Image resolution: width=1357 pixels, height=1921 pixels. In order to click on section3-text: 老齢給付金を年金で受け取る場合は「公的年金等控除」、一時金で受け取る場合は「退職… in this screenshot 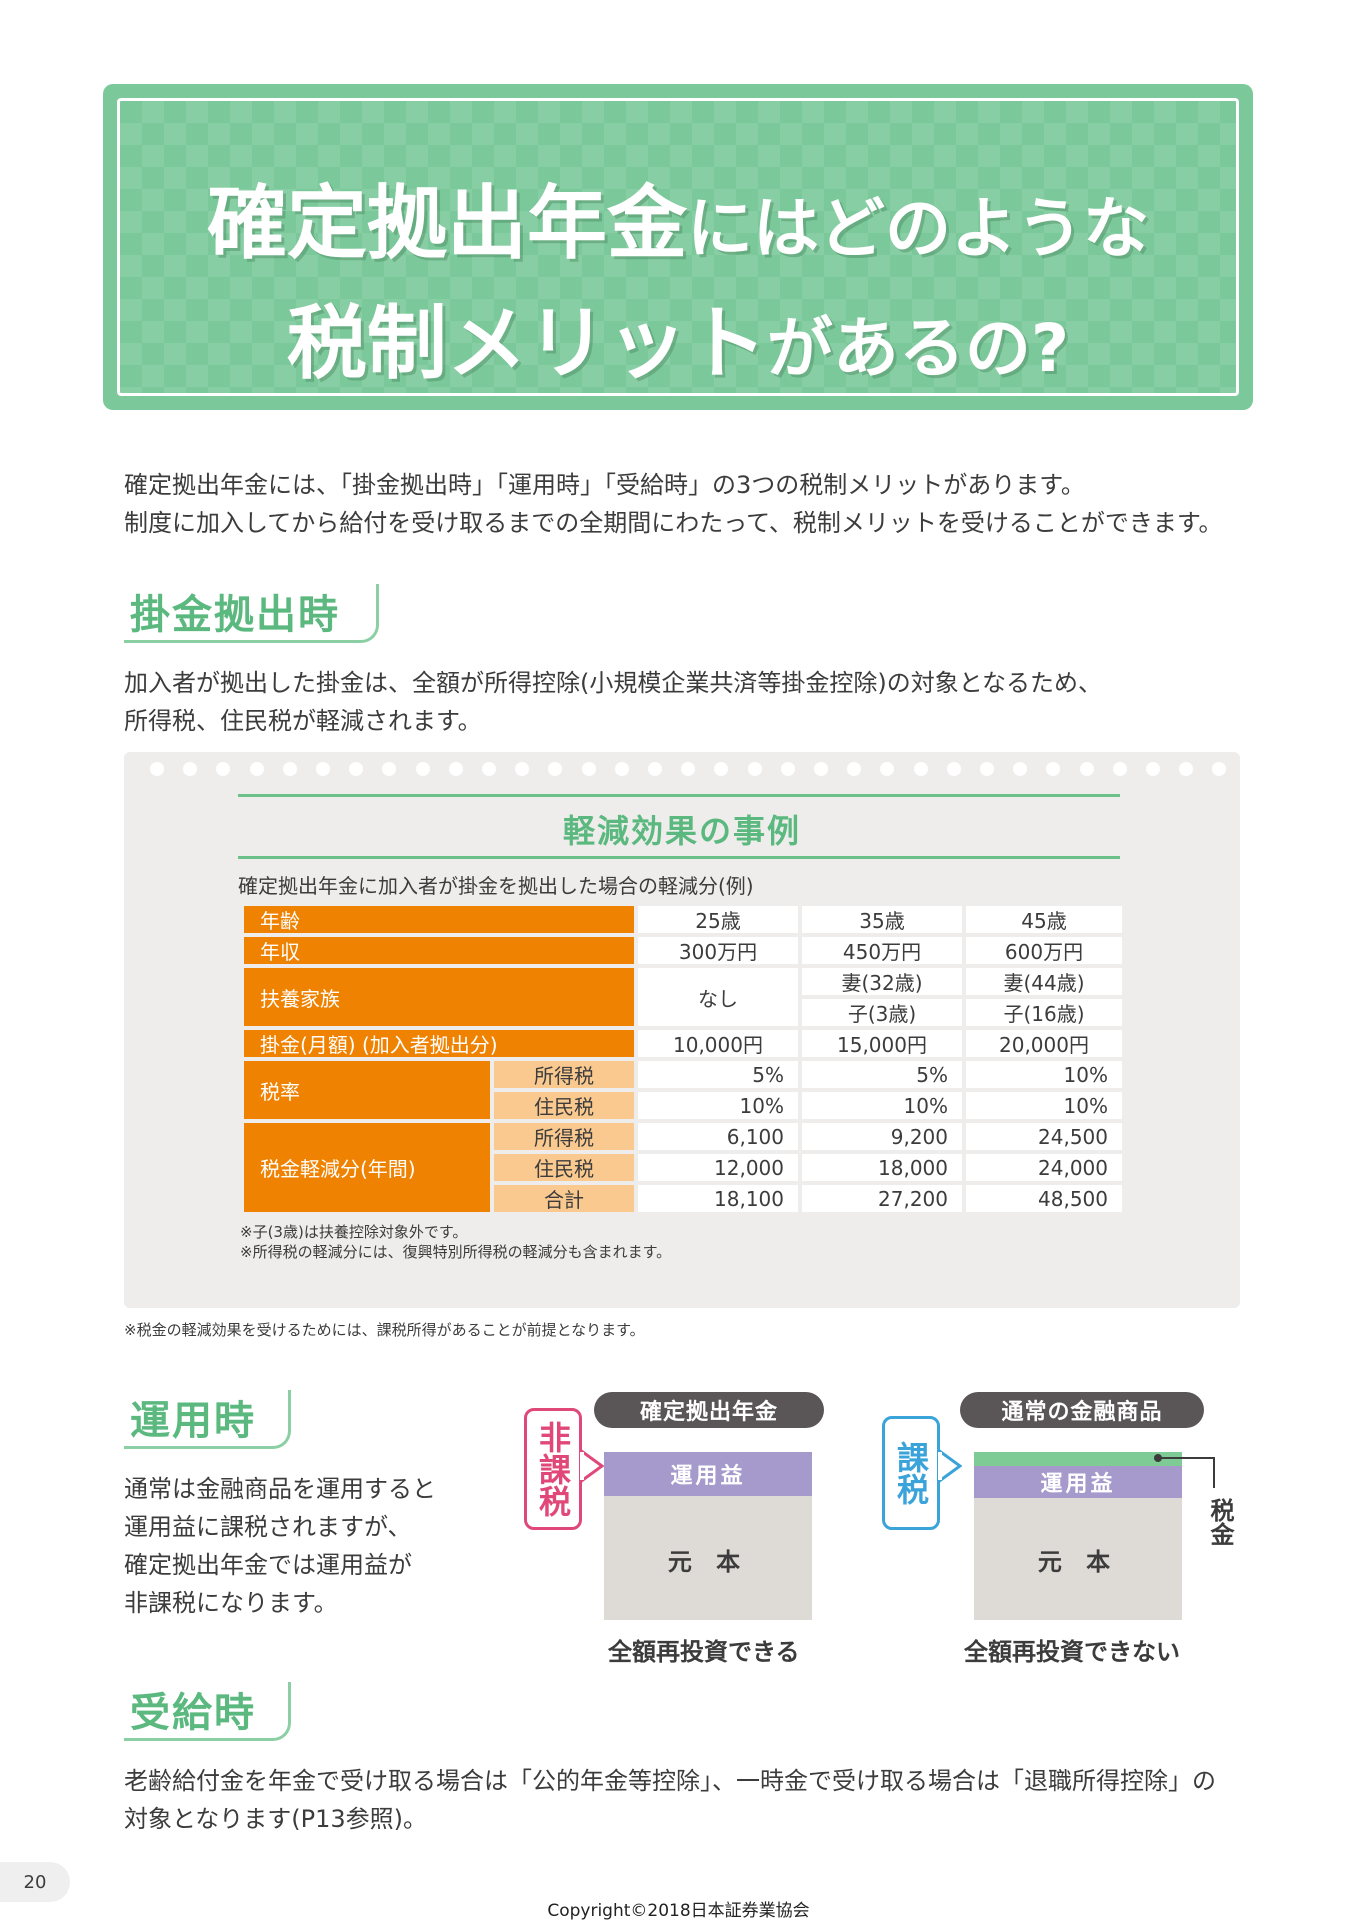, I will do `click(670, 1800)`.